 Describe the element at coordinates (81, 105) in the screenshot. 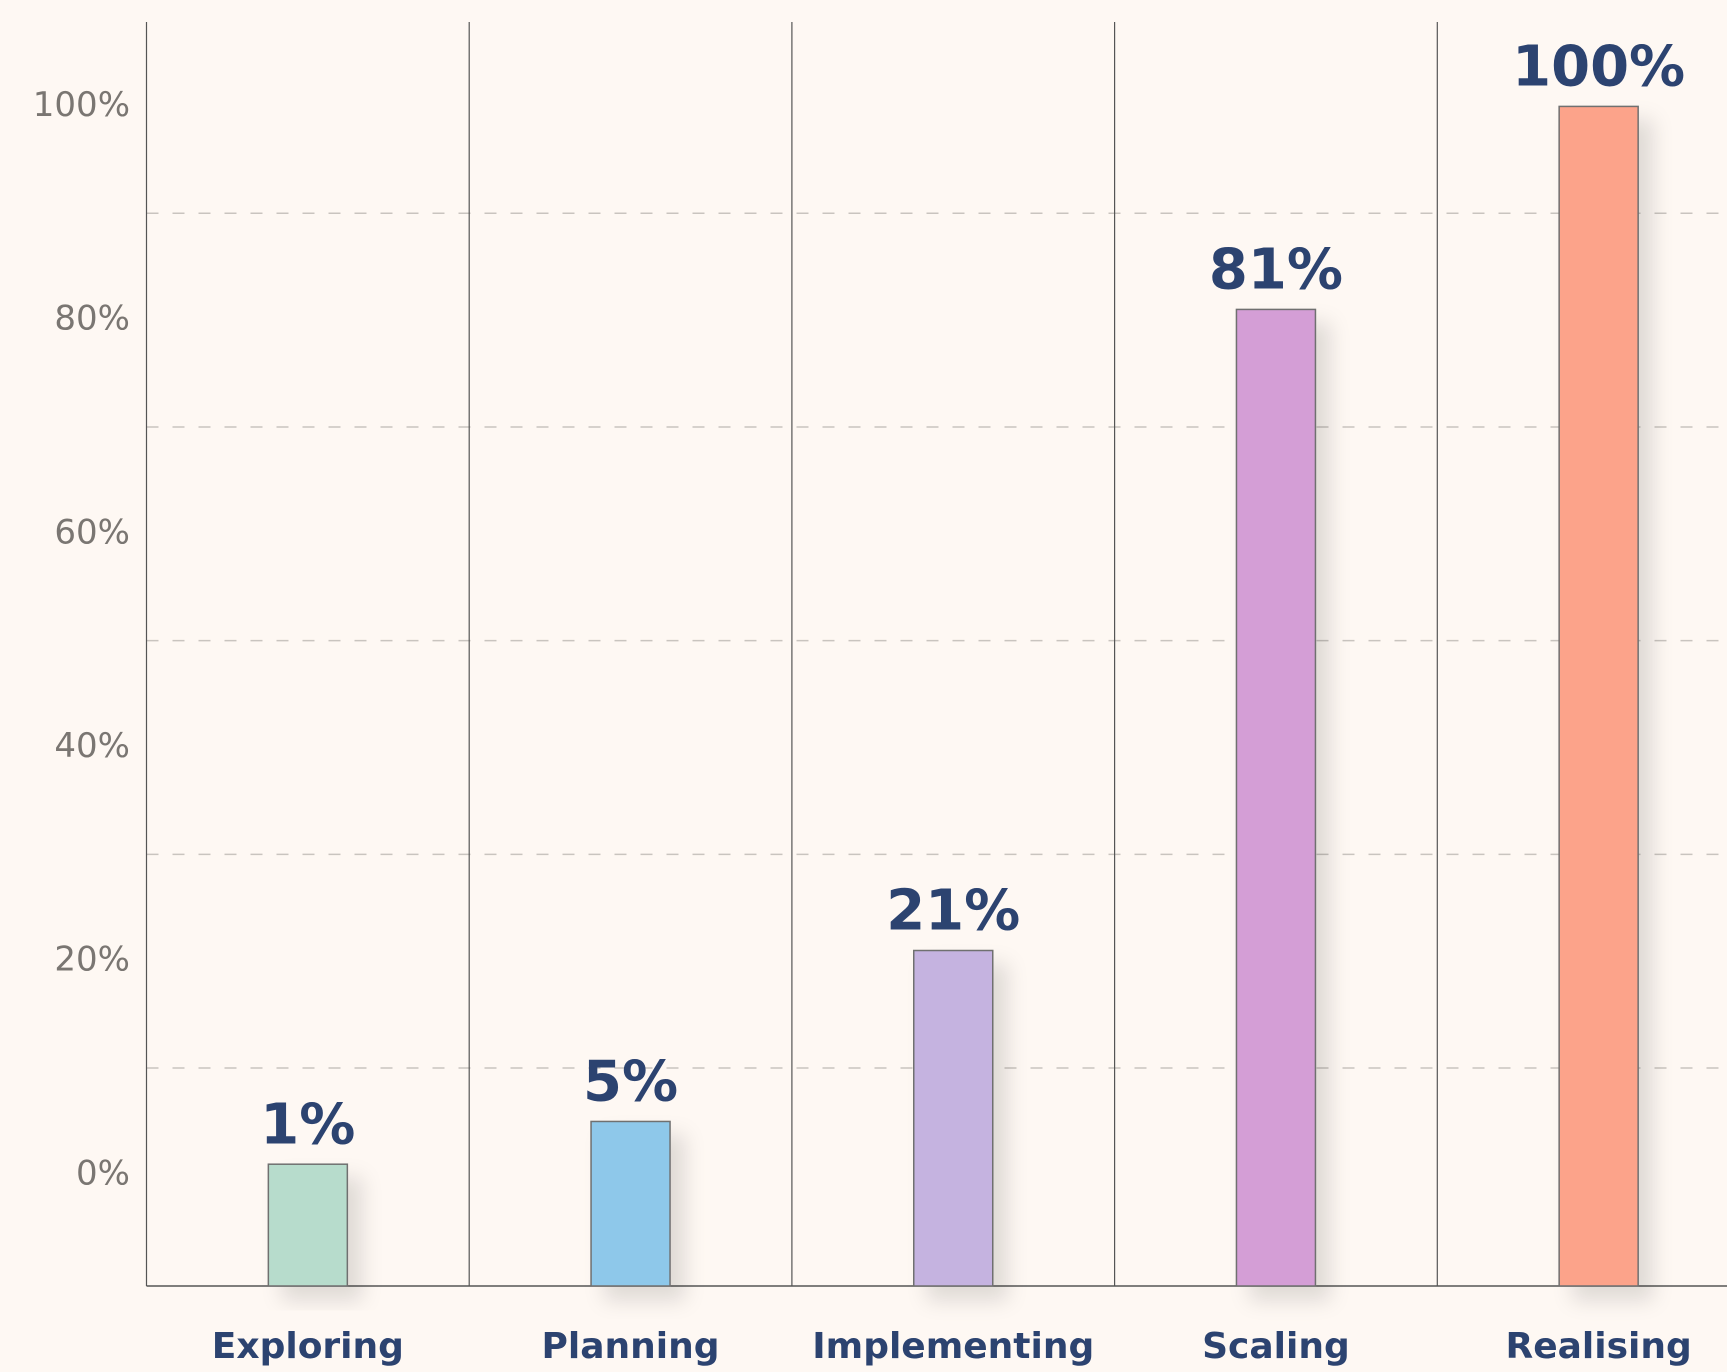

I see `y-tick-label: 100%` at that location.